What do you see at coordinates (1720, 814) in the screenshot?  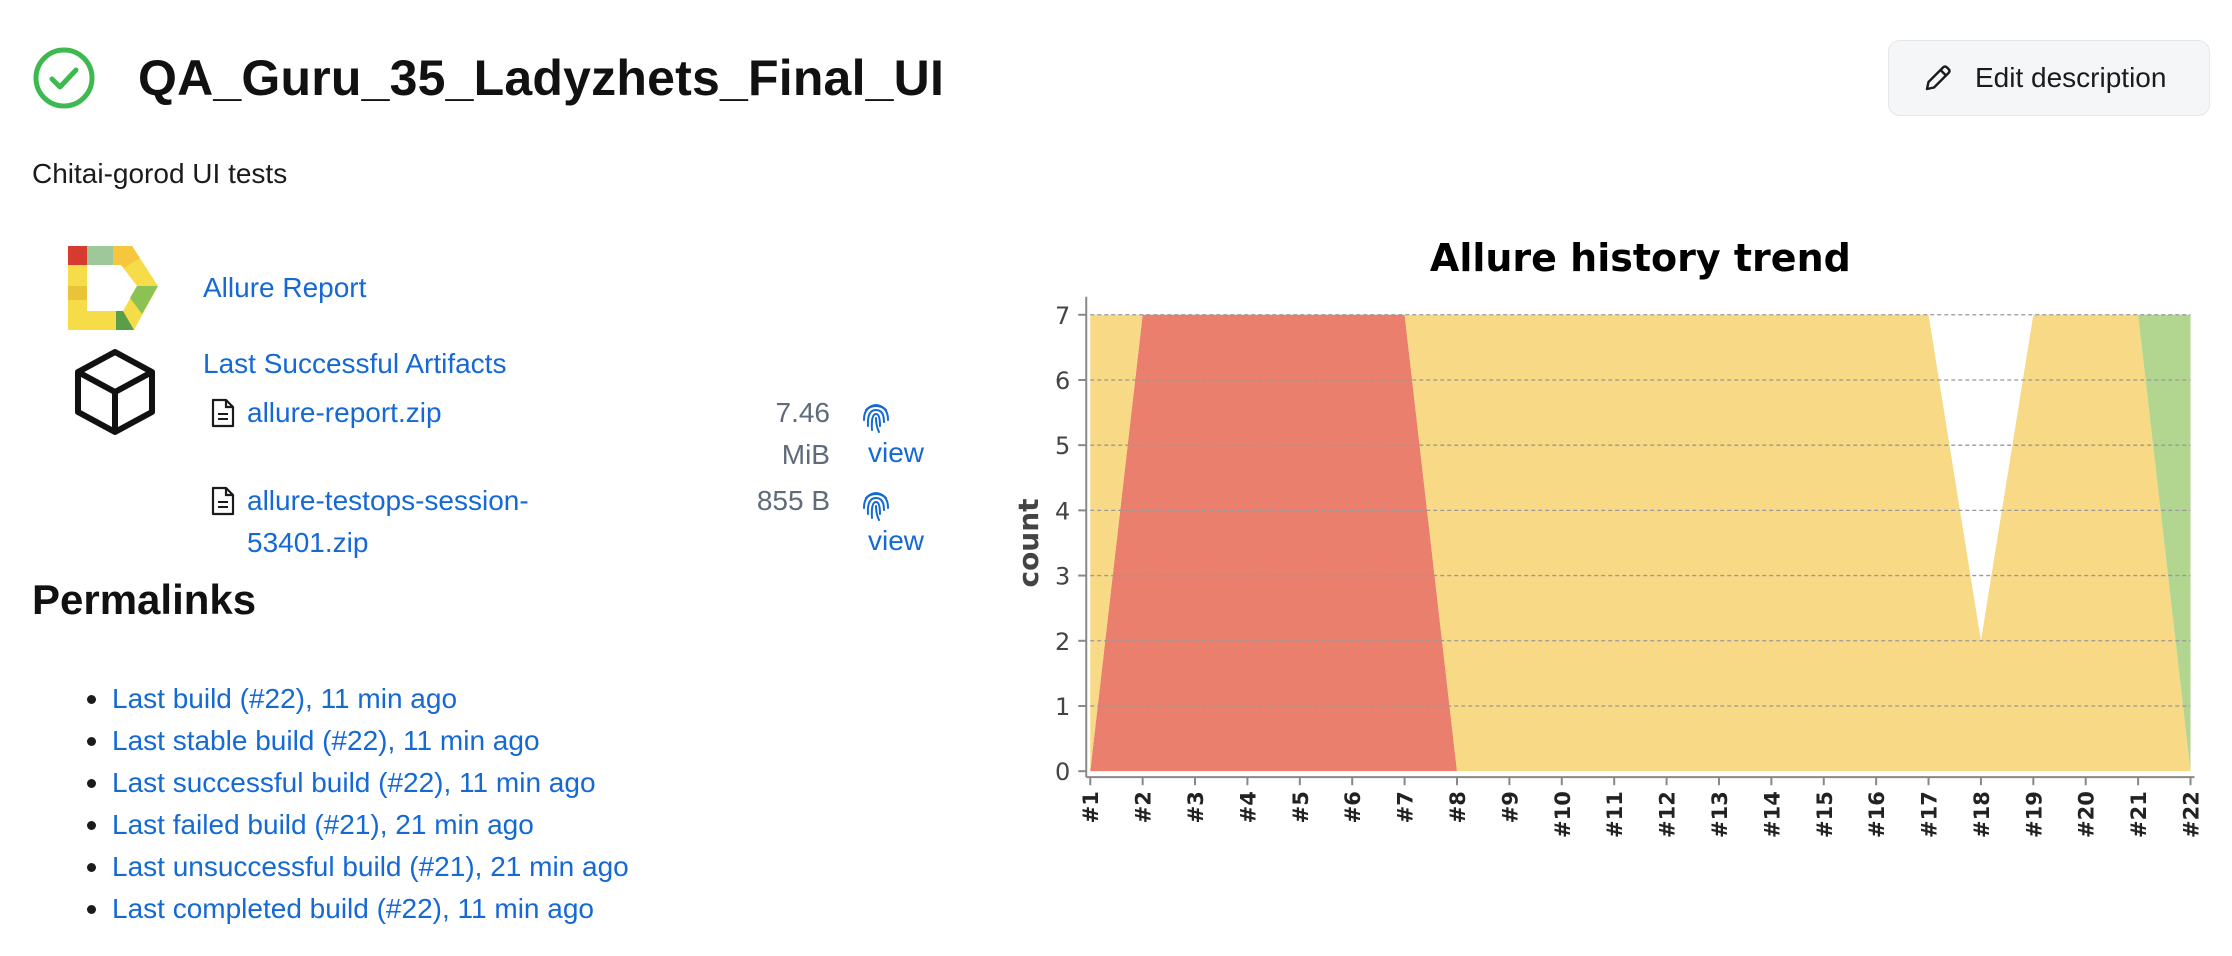 I see `chart-x-tick-label: #13` at bounding box center [1720, 814].